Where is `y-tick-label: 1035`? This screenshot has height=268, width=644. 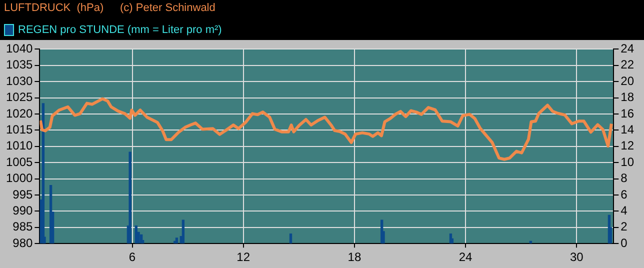
y-tick-label: 1035 is located at coordinates (20, 65).